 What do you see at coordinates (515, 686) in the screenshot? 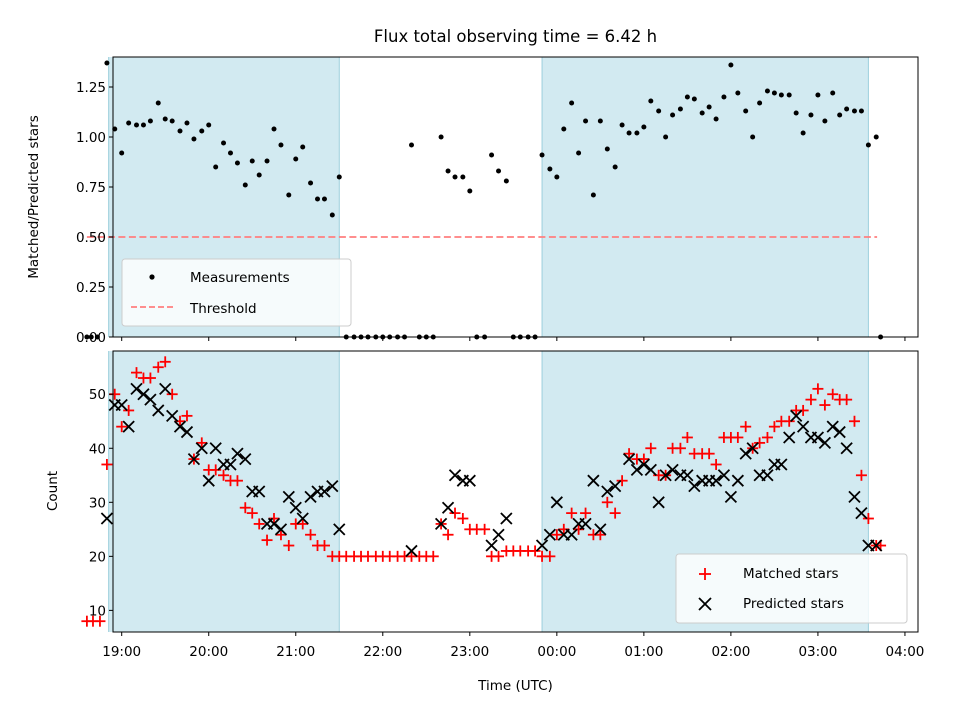
I see `x-axis-label: Time (UTC)` at bounding box center [515, 686].